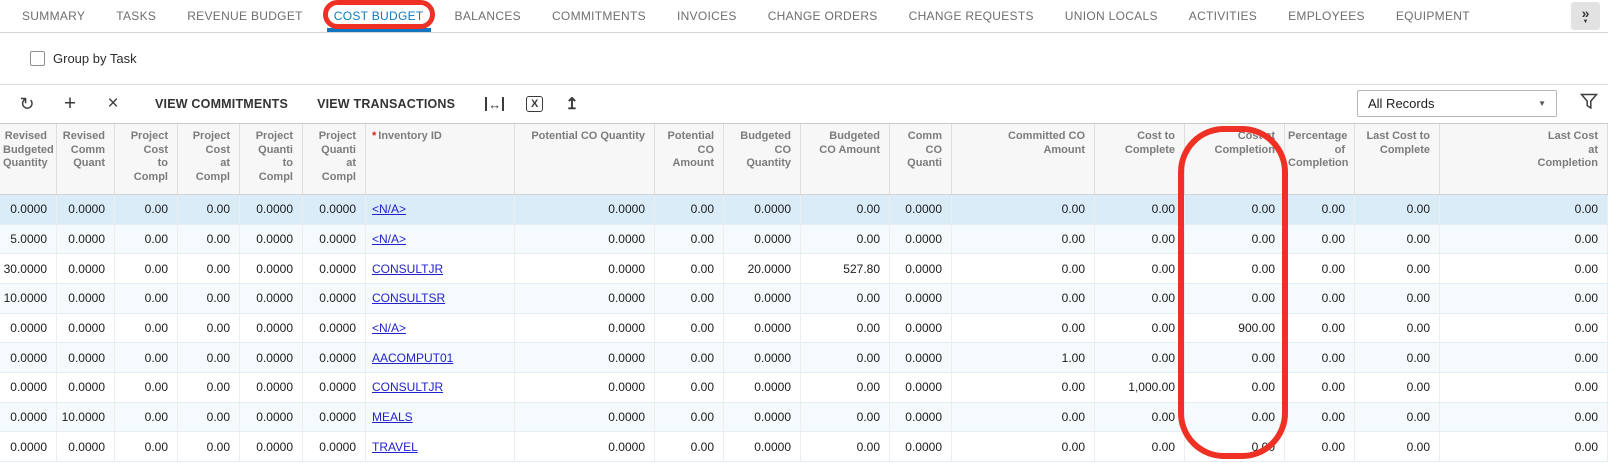 Image resolution: width=1608 pixels, height=469 pixels. What do you see at coordinates (1140, 159) in the screenshot?
I see `column-header-cost-to-complete: Cost to Complete` at bounding box center [1140, 159].